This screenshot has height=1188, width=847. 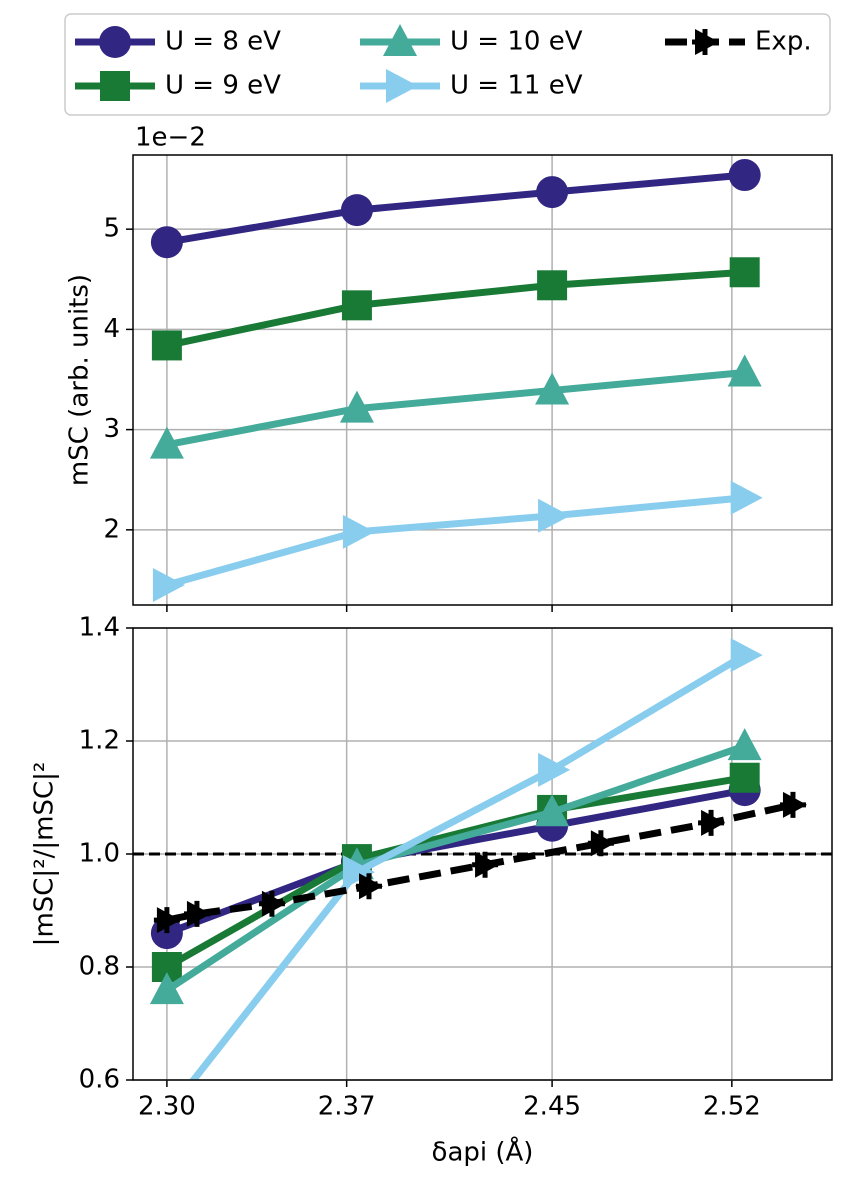 What do you see at coordinates (99, 1080) in the screenshot?
I see `y-tick-label: 0.6` at bounding box center [99, 1080].